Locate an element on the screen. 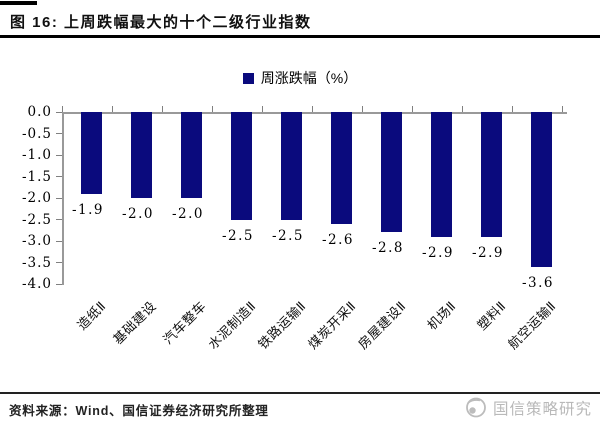 This screenshot has height=433, width=600. category-label: 航空运输Ⅱ is located at coordinates (532, 325).